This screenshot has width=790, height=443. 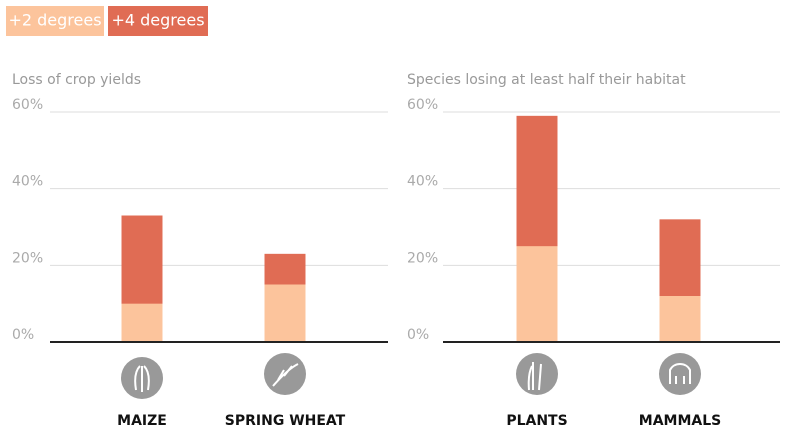 What do you see at coordinates (142, 421) in the screenshot?
I see `x-tick-label: MAIZE` at bounding box center [142, 421].